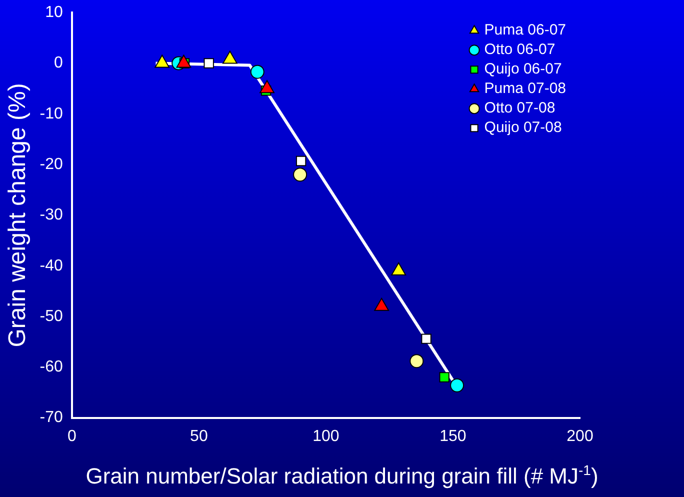 The height and width of the screenshot is (497, 684). I want to click on x-tick-label: 50, so click(199, 436).